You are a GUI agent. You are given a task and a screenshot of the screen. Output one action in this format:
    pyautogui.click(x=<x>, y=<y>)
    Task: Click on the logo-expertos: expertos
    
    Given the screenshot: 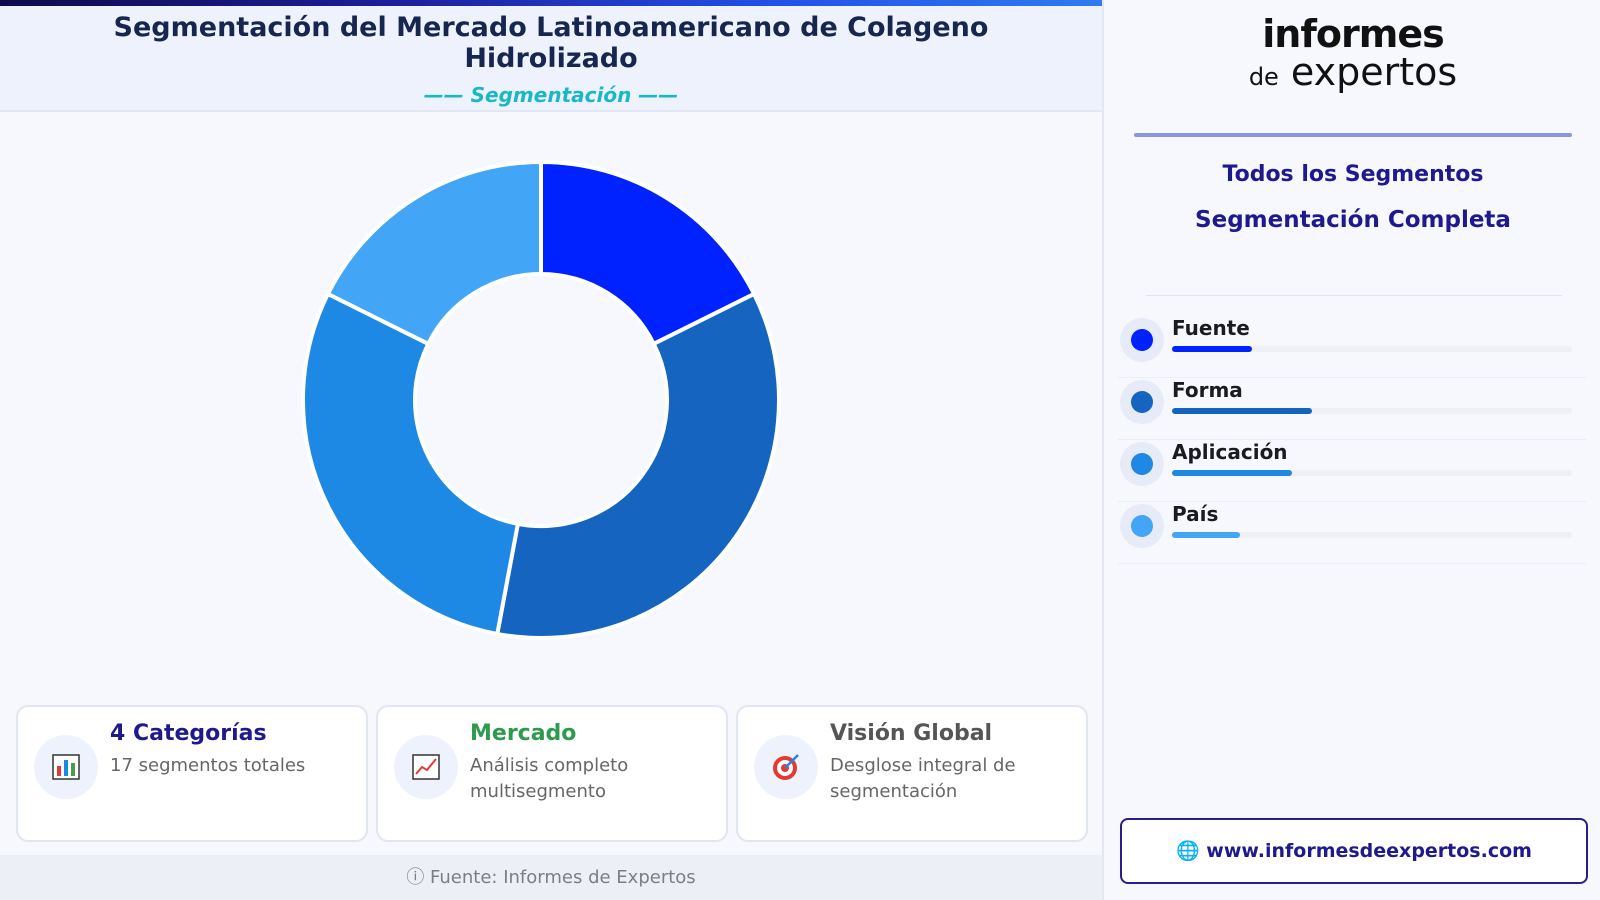 What is the action you would take?
    pyautogui.click(x=1374, y=72)
    